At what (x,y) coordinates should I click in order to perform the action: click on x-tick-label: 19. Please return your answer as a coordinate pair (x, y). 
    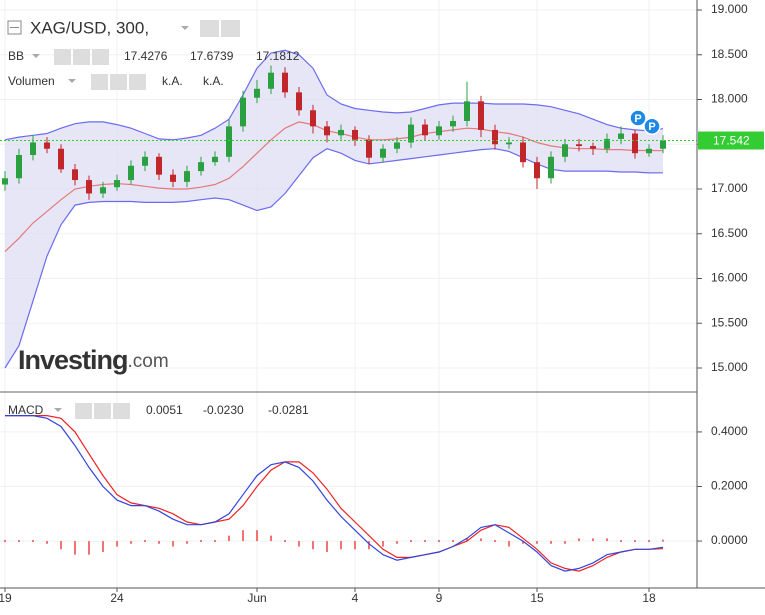
    Looking at the image, I should click on (6, 598).